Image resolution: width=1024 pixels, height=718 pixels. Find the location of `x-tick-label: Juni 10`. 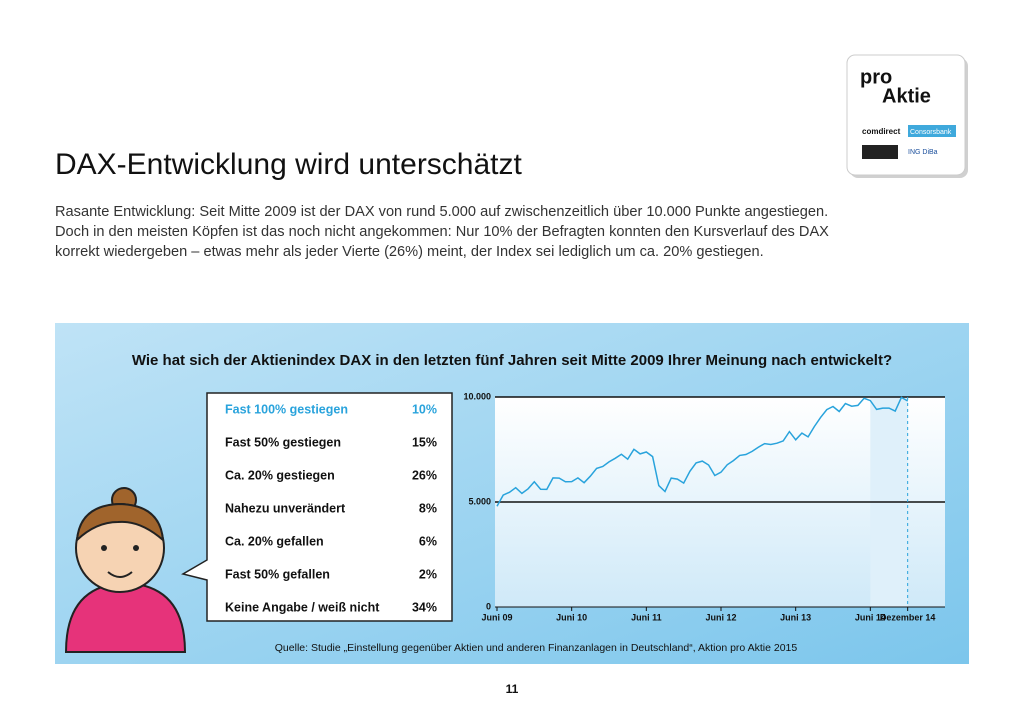

x-tick-label: Juni 10 is located at coordinates (571, 617).